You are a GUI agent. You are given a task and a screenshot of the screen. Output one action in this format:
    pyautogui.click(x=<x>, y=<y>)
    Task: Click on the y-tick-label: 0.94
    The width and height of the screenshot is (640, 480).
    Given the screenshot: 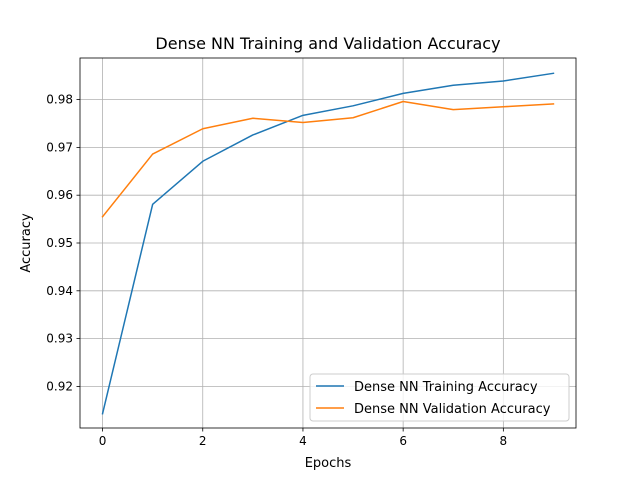 What is the action you would take?
    pyautogui.click(x=59, y=291)
    